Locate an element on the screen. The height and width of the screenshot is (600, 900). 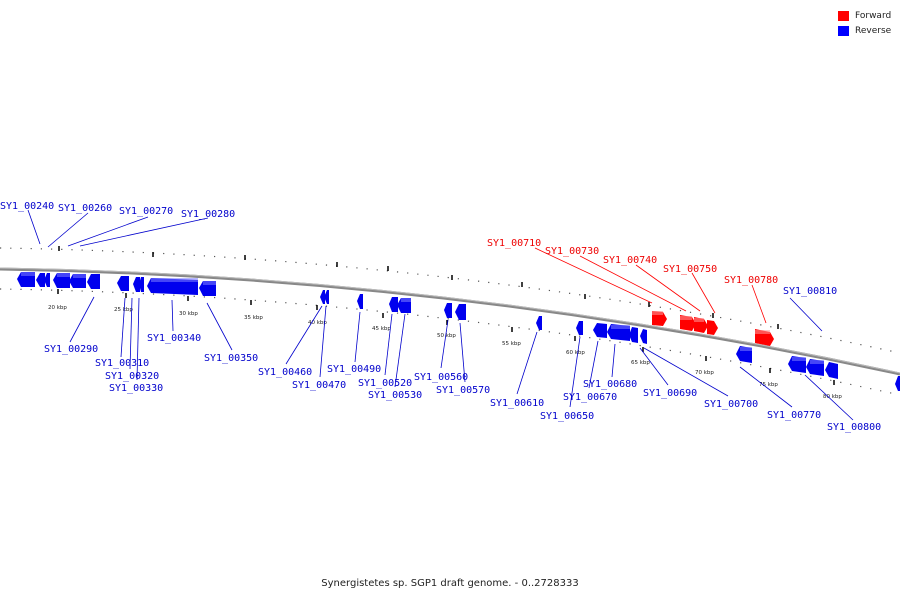
kbp-label: 20 kbp is located at coordinates (57, 308).